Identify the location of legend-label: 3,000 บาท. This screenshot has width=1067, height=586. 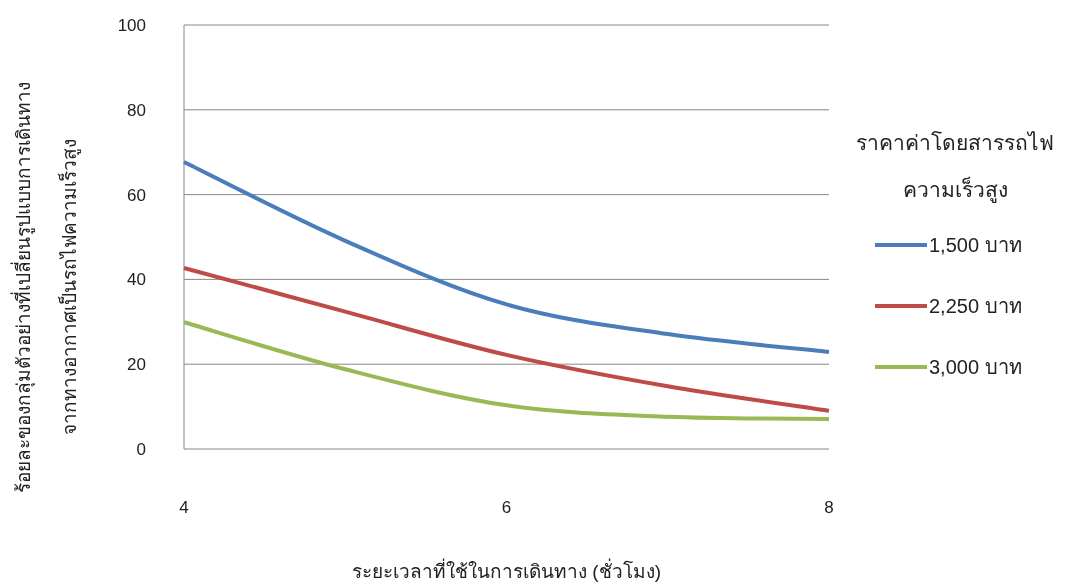
(975, 367).